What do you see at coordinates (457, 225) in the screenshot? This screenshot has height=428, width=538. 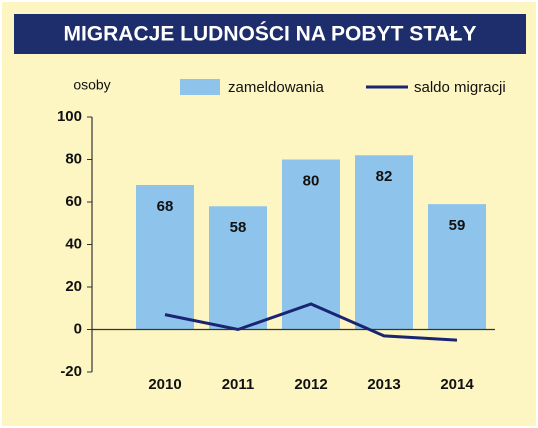 I see `data-label: 59` at bounding box center [457, 225].